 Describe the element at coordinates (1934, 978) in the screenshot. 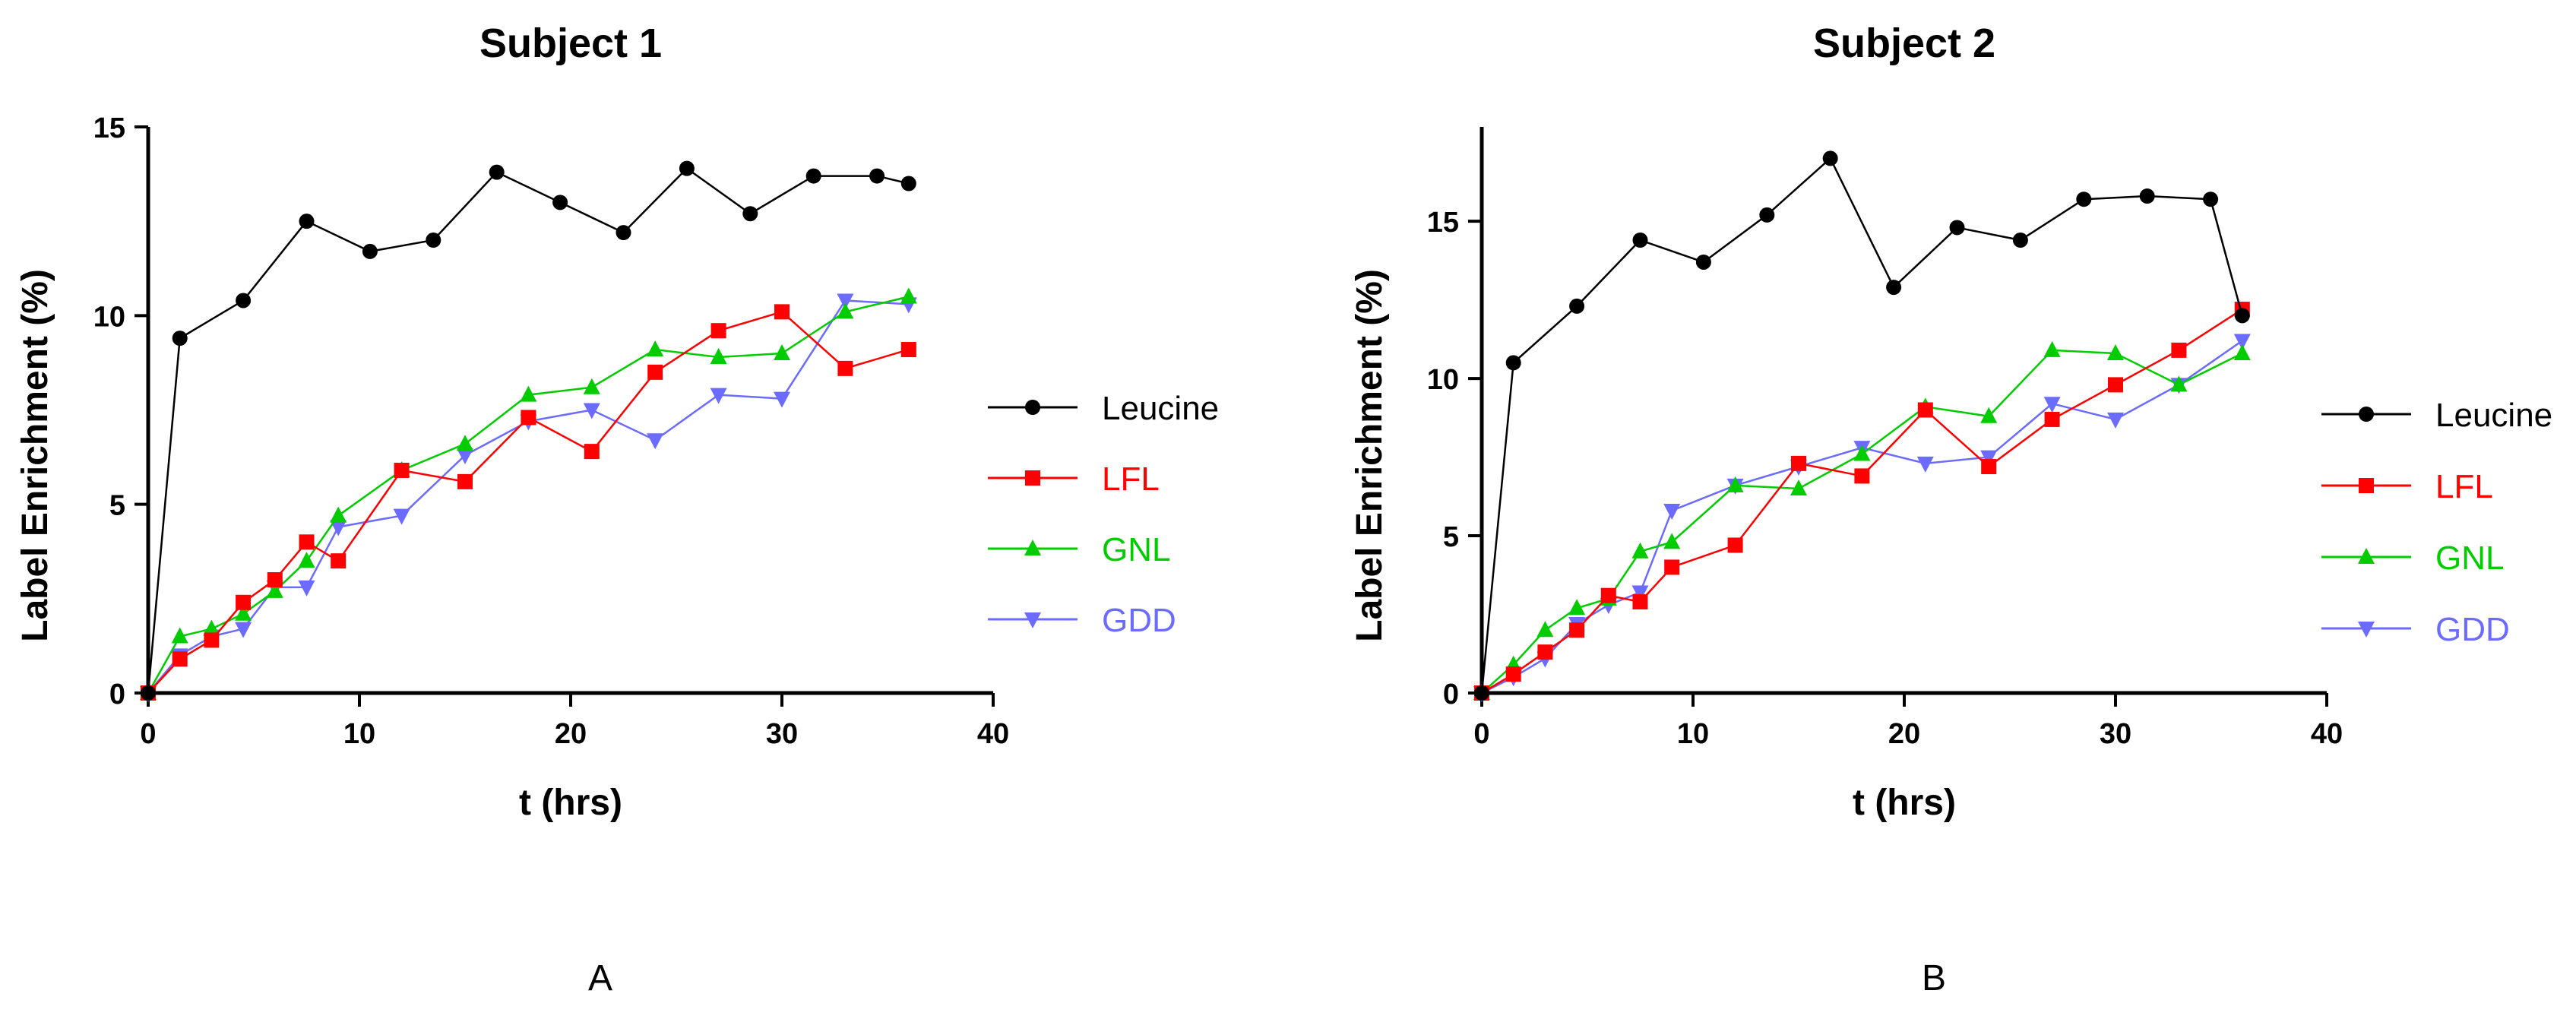

I see `panel-label: B` at that location.